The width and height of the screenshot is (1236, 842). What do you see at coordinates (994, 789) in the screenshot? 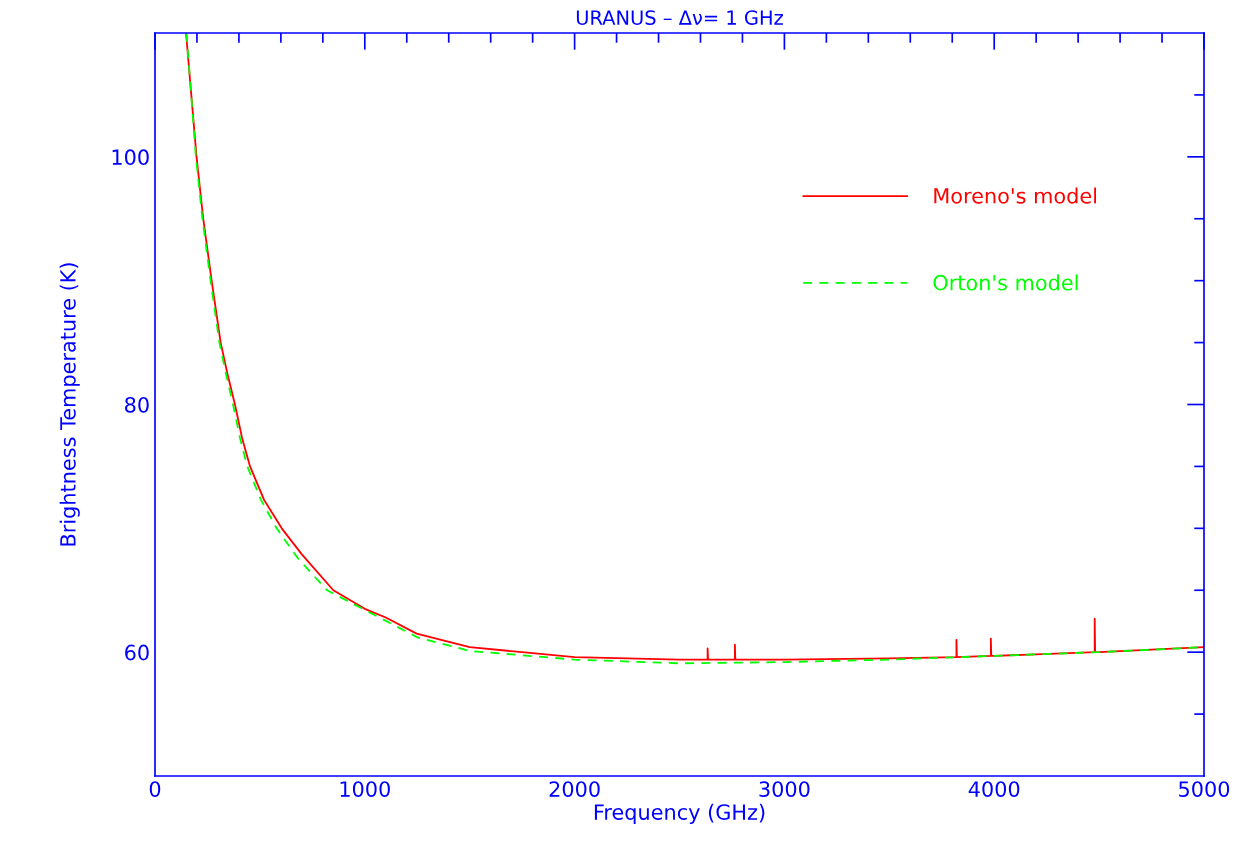
I see `x-tick-label: 4000` at bounding box center [994, 789].